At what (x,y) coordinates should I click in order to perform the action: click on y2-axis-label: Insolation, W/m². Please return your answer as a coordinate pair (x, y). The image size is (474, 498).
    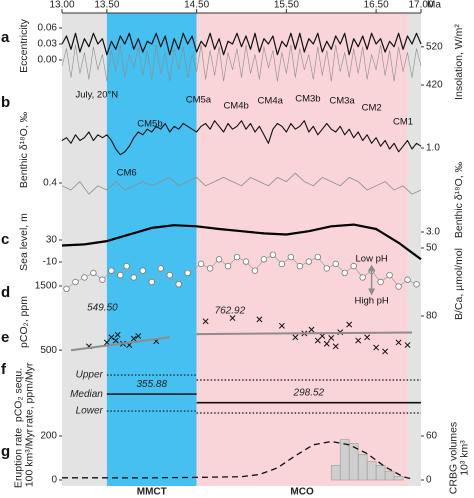
    Looking at the image, I should click on (459, 62).